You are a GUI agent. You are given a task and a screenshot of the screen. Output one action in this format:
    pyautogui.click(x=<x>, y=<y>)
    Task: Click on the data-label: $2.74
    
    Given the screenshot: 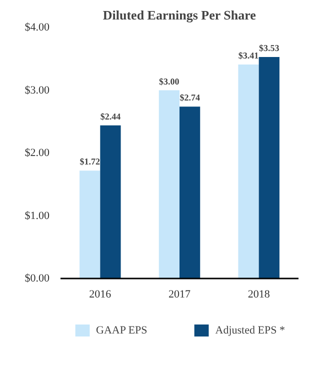 What is the action you would take?
    pyautogui.click(x=190, y=97)
    